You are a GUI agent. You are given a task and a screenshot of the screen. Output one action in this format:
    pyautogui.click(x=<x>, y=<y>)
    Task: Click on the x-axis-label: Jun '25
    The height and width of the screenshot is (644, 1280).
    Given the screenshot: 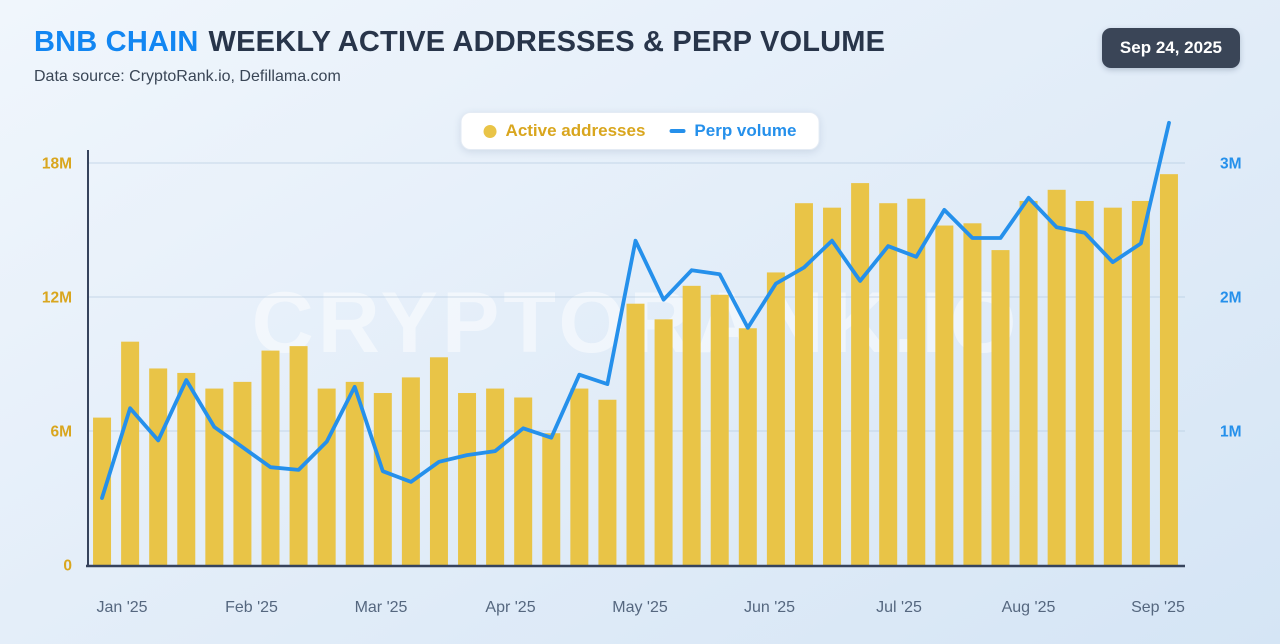 What is the action you would take?
    pyautogui.click(x=769, y=607)
    